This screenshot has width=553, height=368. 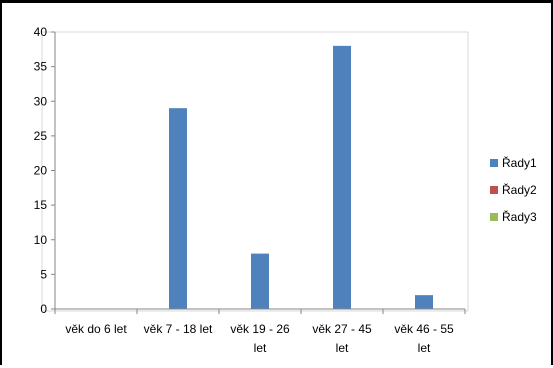 What do you see at coordinates (41, 205) in the screenshot?
I see `y-tick-label: 15` at bounding box center [41, 205].